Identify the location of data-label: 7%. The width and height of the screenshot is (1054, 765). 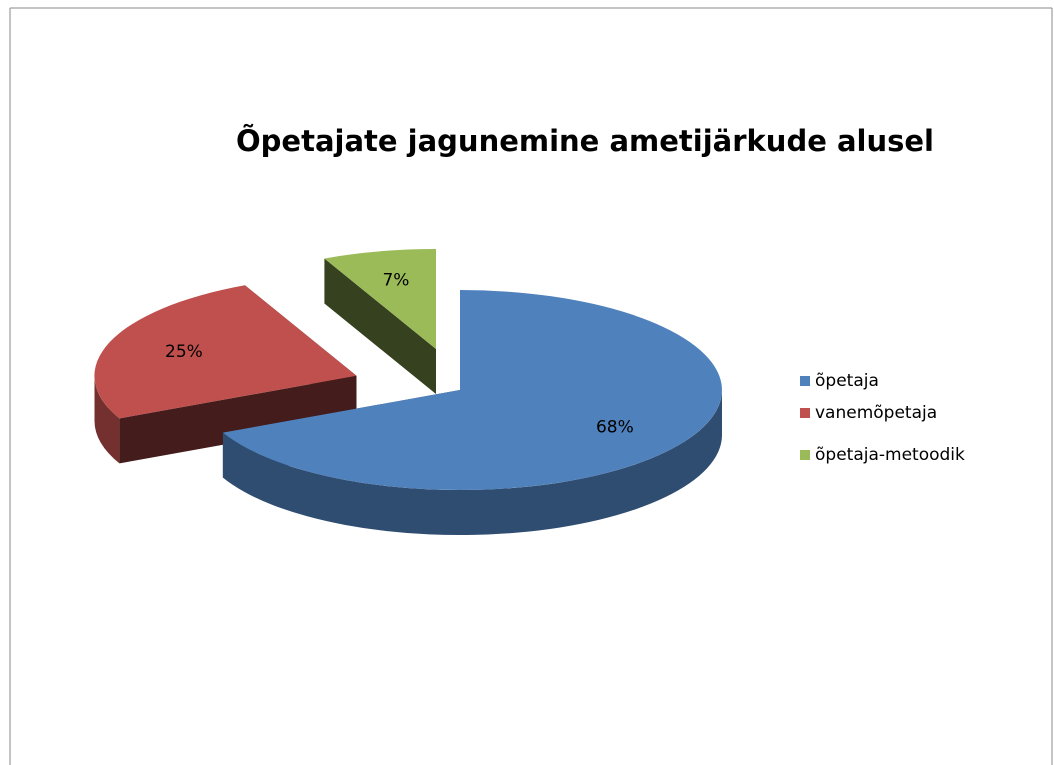
(395, 281).